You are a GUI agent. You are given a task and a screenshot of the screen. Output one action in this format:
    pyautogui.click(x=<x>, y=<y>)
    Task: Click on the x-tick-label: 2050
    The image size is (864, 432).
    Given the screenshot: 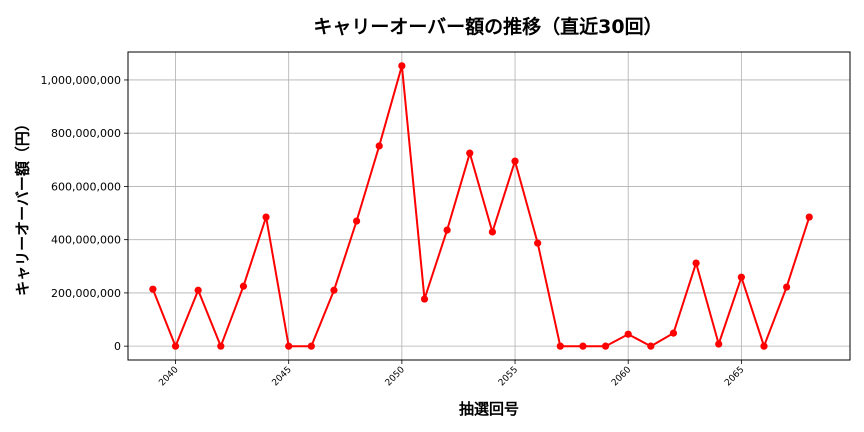 What is the action you would take?
    pyautogui.click(x=395, y=376)
    